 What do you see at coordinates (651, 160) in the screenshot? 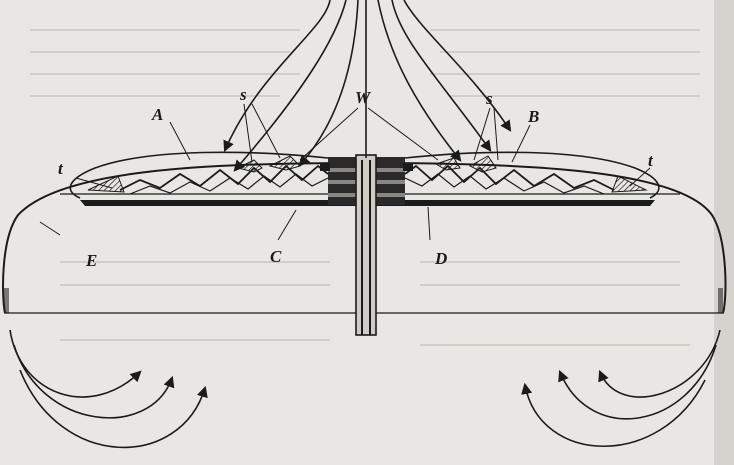
I see `label-t-right: t` at bounding box center [651, 160].